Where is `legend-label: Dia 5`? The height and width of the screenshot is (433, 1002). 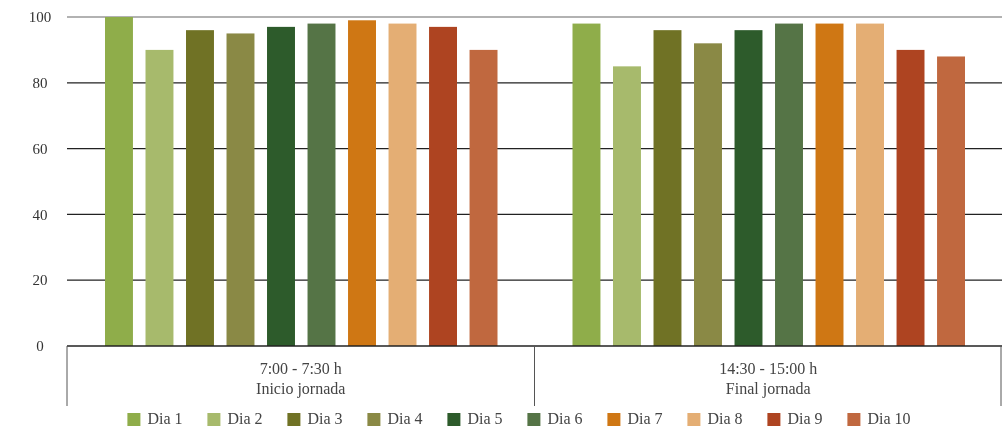 legend-label: Dia 5 is located at coordinates (485, 418).